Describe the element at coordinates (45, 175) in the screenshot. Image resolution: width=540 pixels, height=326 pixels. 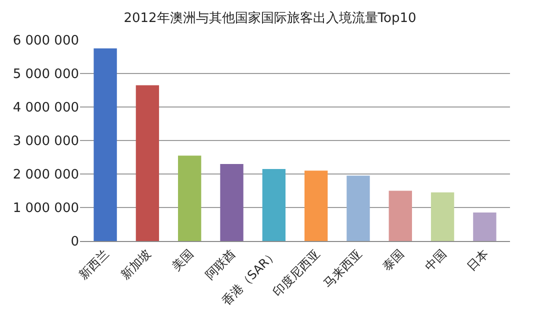
I see `y-tick-label: 2 000 000` at that location.